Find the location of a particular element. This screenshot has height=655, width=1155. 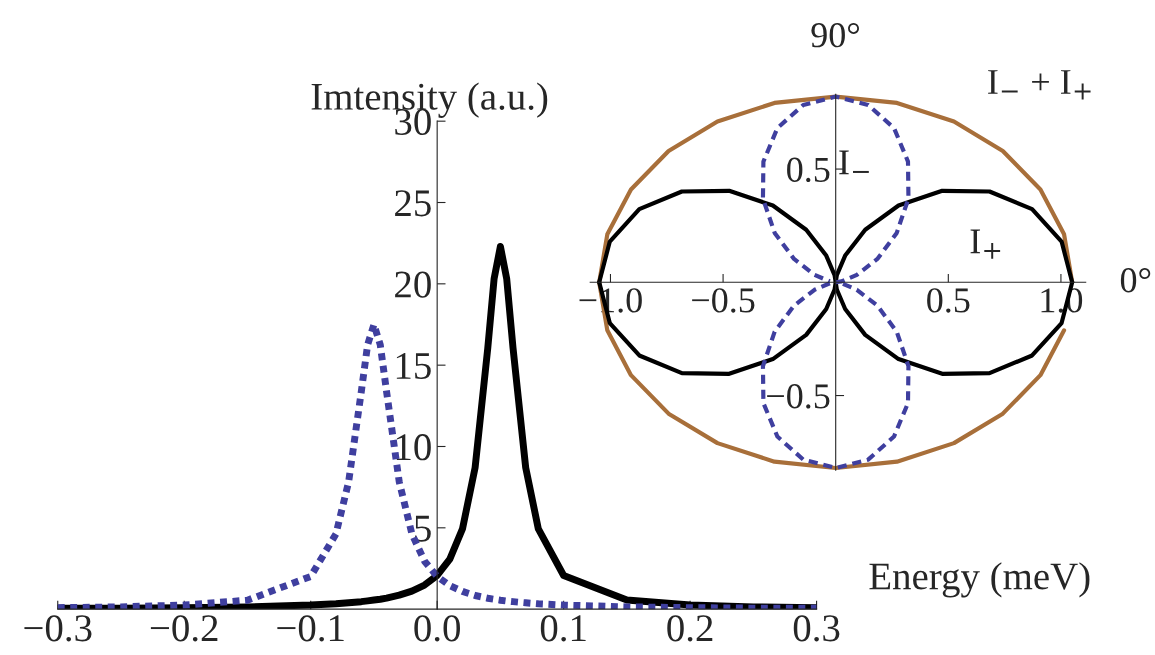

y-tick-label: 25 is located at coordinates (413, 203).